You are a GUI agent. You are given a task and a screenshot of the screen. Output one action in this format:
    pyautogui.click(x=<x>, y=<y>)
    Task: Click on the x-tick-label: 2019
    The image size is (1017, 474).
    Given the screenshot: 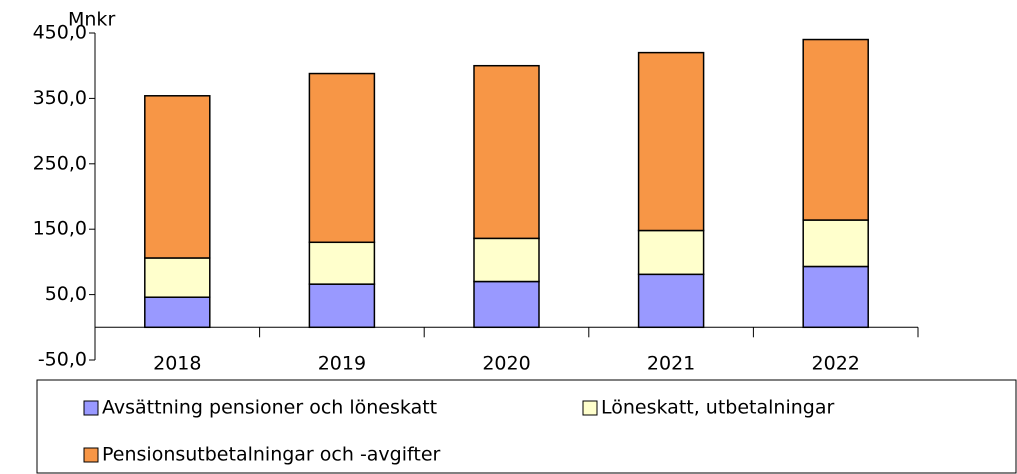 What is the action you would take?
    pyautogui.click(x=342, y=364)
    